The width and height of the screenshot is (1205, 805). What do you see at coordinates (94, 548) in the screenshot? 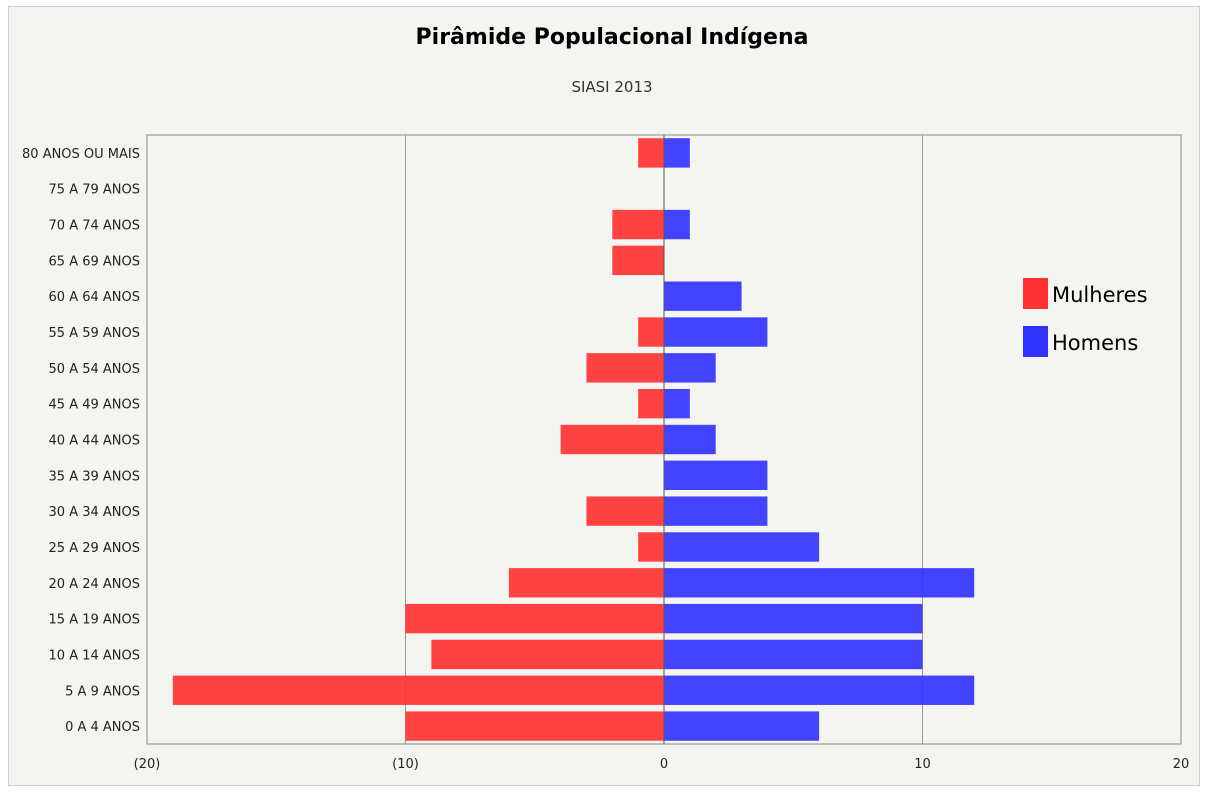
I see `category-label-11: 25 A 29 ANOS` at bounding box center [94, 548].